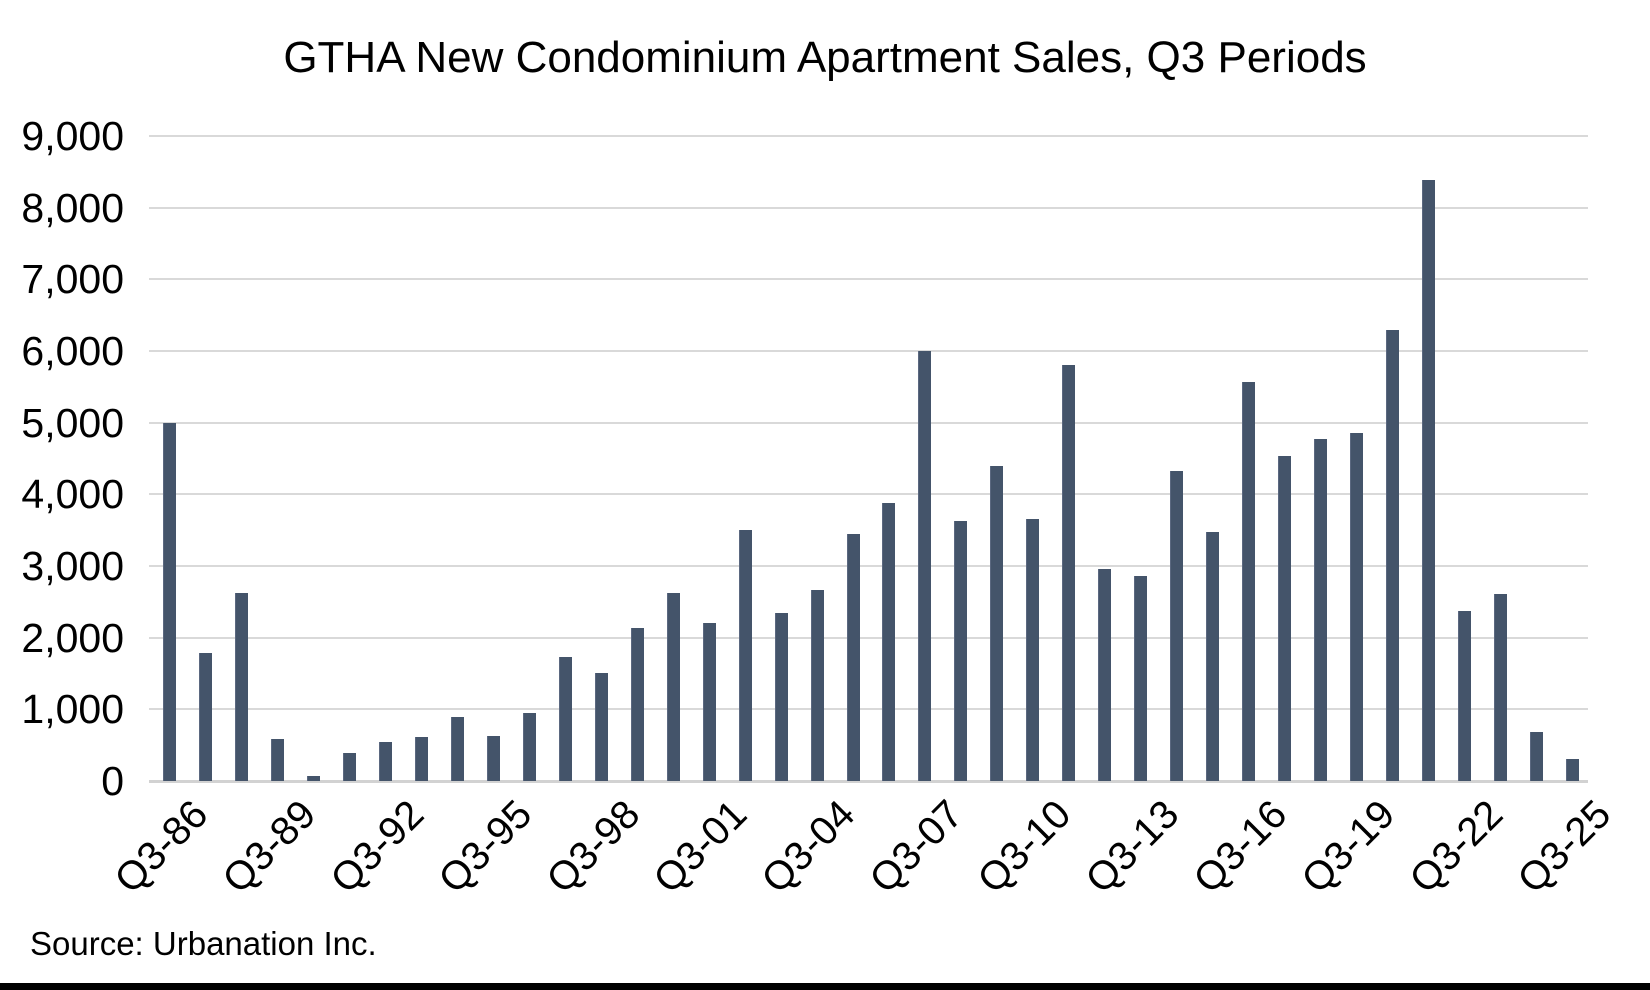  What do you see at coordinates (161, 847) in the screenshot?
I see `x-axis-tick-label: Q3-86` at bounding box center [161, 847].